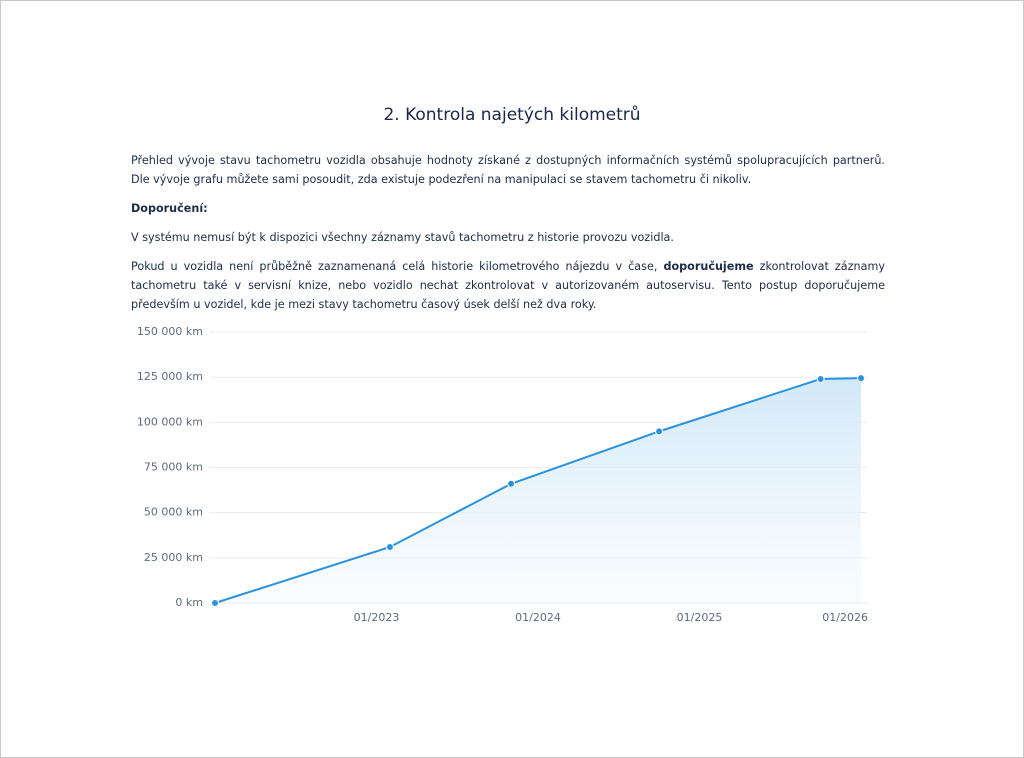  Describe the element at coordinates (845, 617) in the screenshot. I see `x-tick-label: 01/2026` at that location.